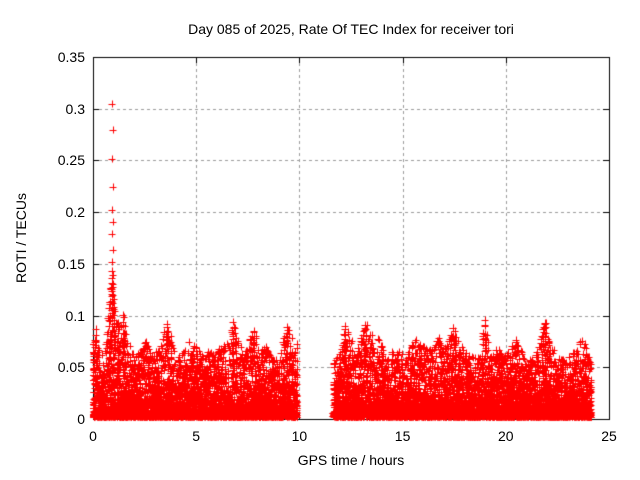  Describe the element at coordinates (81, 419) in the screenshot. I see `y-tick-label: 0` at that location.